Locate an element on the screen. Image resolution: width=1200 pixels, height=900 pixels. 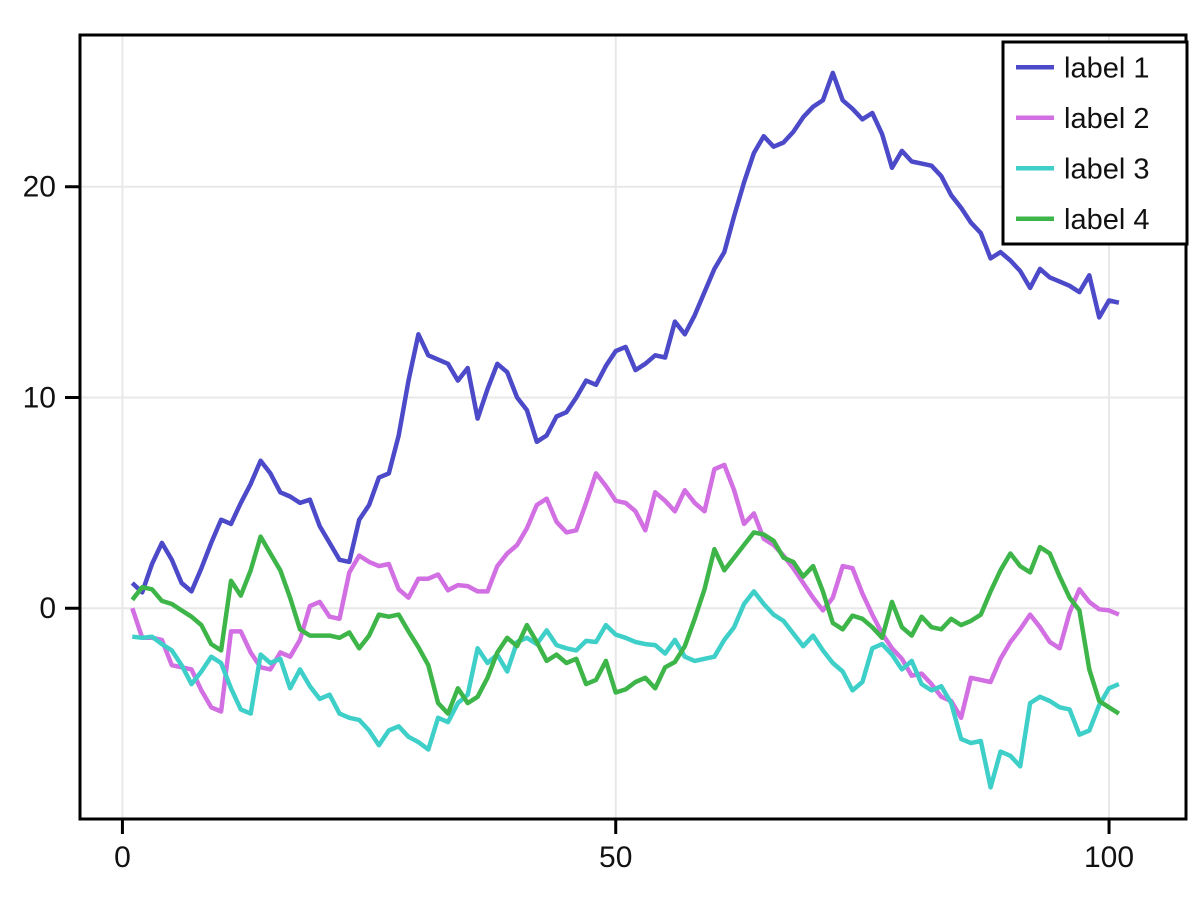
legend-label-3: label 3 is located at coordinates (1106, 169).